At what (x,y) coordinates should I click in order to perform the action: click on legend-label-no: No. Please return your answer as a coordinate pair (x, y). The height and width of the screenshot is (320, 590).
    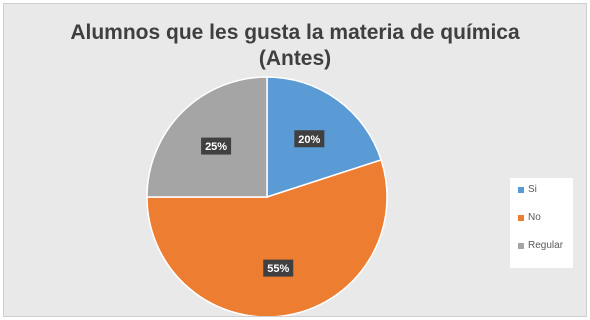
    Looking at the image, I should click on (534, 217).